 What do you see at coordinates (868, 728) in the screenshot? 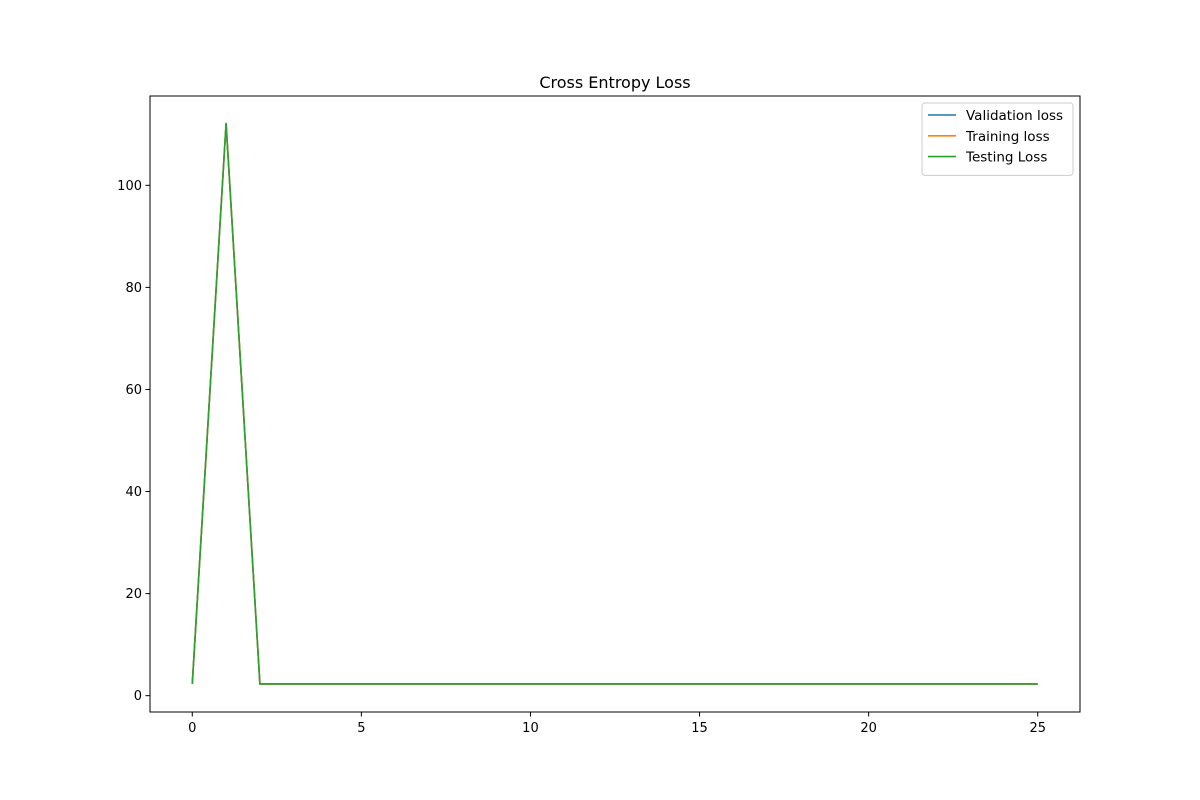
I see `x-tick-label: 20` at bounding box center [868, 728].